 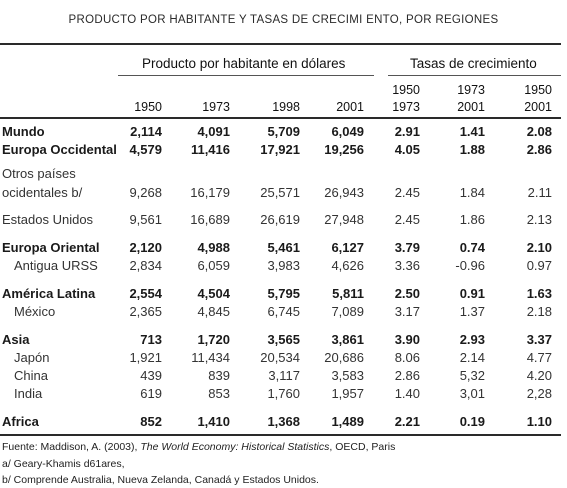 What do you see at coordinates (280, 44) in the screenshot?
I see `top-rule` at bounding box center [280, 44].